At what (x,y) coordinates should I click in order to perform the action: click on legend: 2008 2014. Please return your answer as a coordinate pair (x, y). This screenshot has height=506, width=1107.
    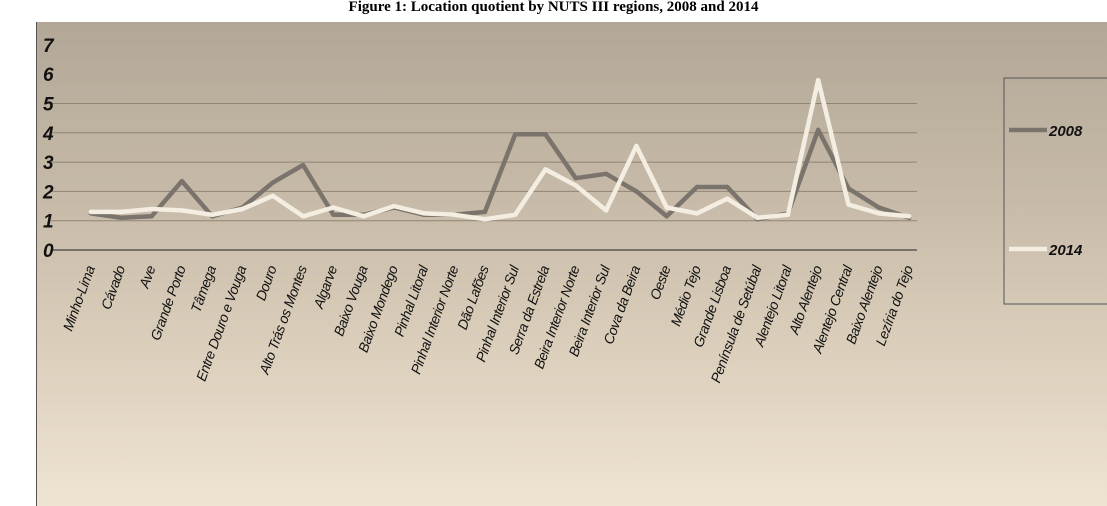
    Looking at the image, I should click on (1055, 191).